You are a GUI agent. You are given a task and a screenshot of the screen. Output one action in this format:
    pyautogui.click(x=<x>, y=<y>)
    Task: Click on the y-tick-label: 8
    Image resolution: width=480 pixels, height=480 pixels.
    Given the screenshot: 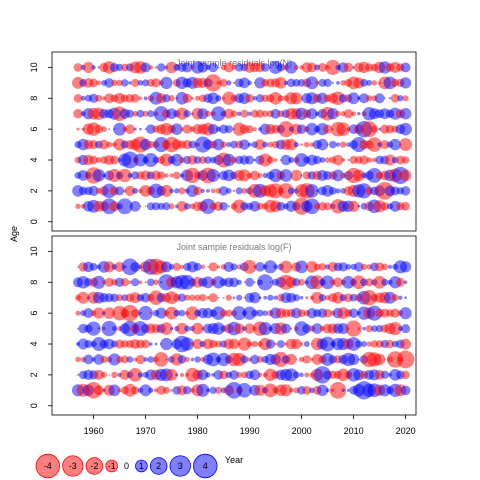 What is the action you would take?
    pyautogui.click(x=34, y=282)
    